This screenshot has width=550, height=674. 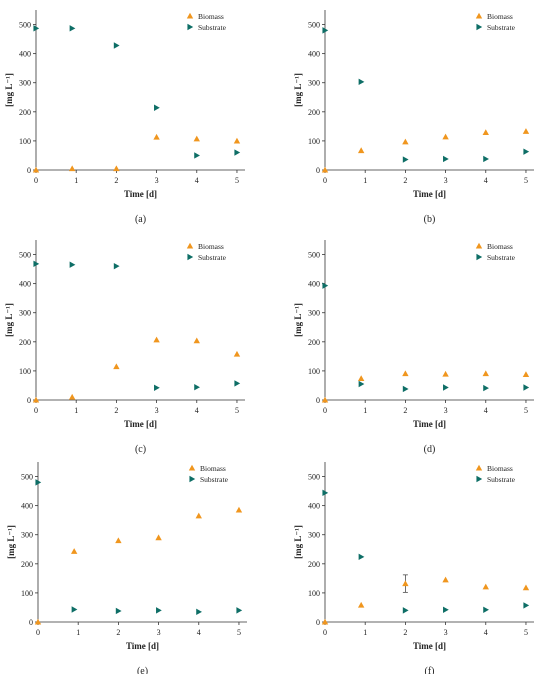 I want to click on panel-label: (d), so click(x=430, y=449).